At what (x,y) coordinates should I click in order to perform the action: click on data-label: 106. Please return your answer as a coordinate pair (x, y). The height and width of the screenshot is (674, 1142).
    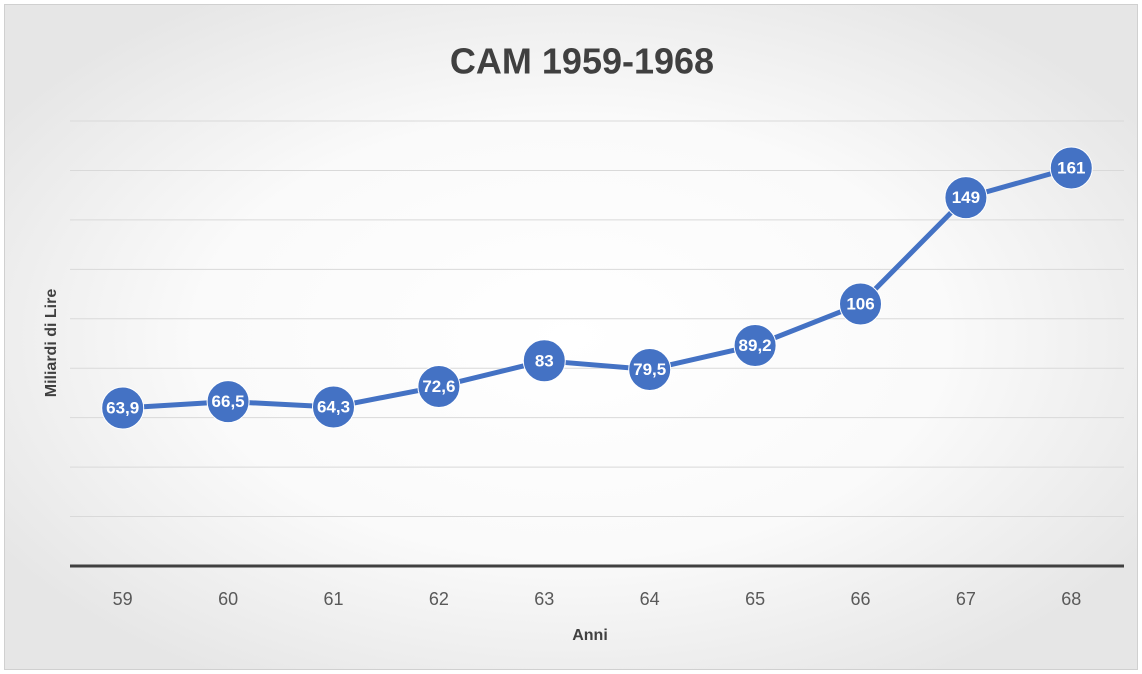
    Looking at the image, I should click on (860, 303).